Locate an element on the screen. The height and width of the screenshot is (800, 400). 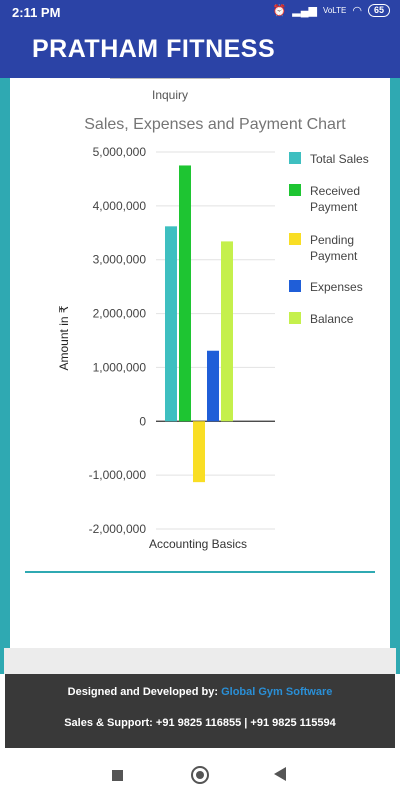
legend-label: Received is located at coordinates (335, 191).